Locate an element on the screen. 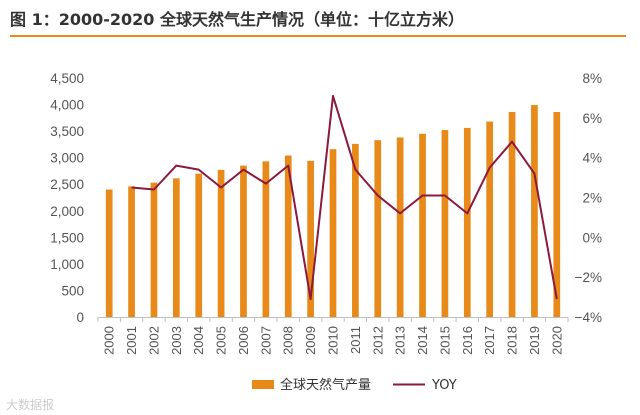 The width and height of the screenshot is (640, 415). x-tick-label: 2001 is located at coordinates (131, 340).